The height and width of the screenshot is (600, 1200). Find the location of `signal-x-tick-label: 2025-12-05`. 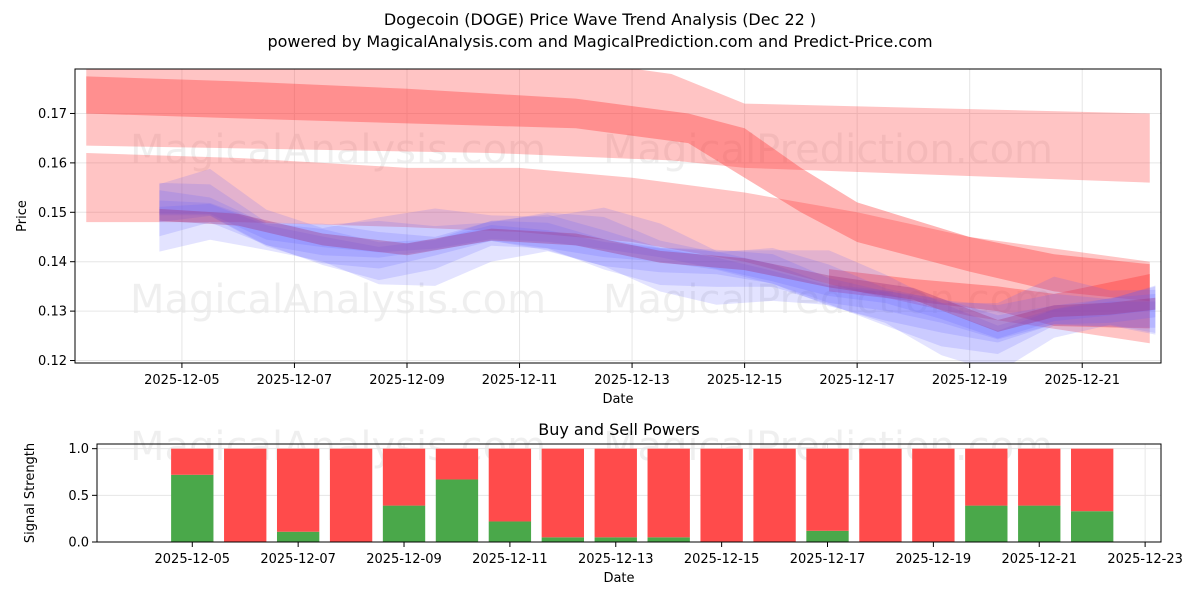

signal-x-tick-label: 2025-12-05 is located at coordinates (193, 559).